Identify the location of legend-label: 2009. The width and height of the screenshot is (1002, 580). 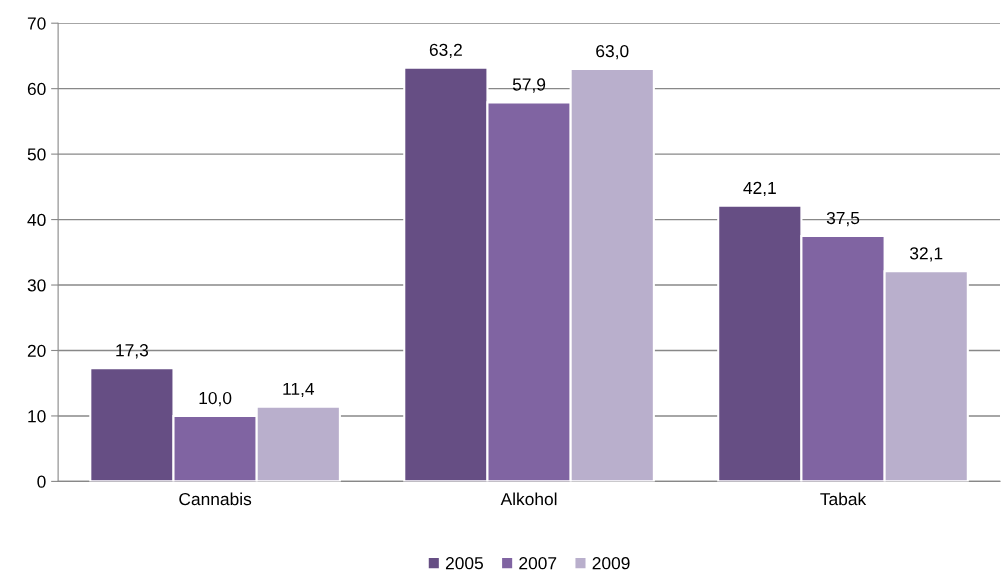
(611, 563).